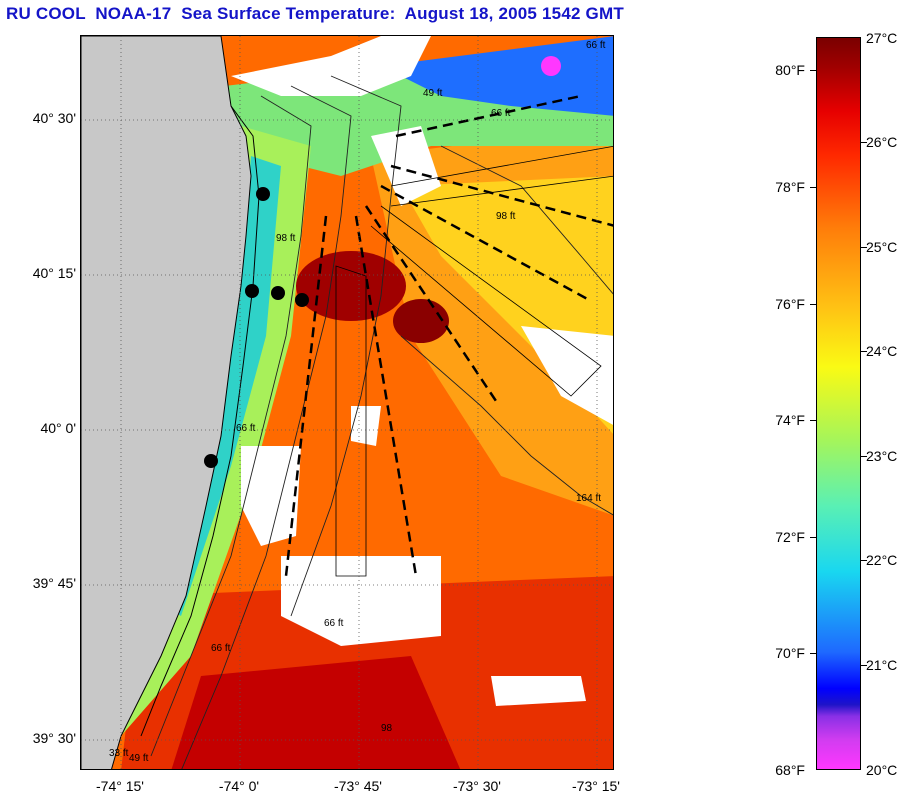 The height and width of the screenshot is (801, 913). What do you see at coordinates (119, 753) in the screenshot?
I see `isobath-label: 33 ft` at bounding box center [119, 753].